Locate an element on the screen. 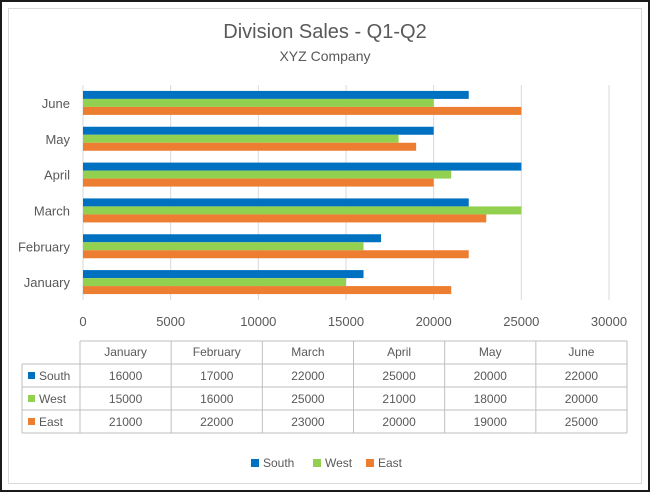 The height and width of the screenshot is (492, 650). legend-key-south is located at coordinates (255, 463).